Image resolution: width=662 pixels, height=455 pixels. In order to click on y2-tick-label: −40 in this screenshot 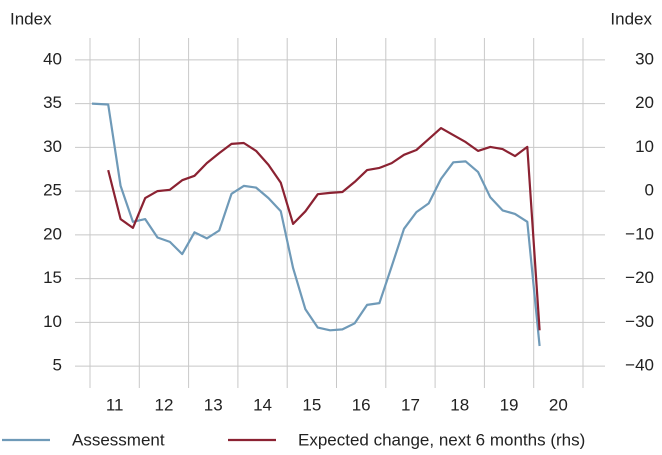, I will do `click(639, 365)`.